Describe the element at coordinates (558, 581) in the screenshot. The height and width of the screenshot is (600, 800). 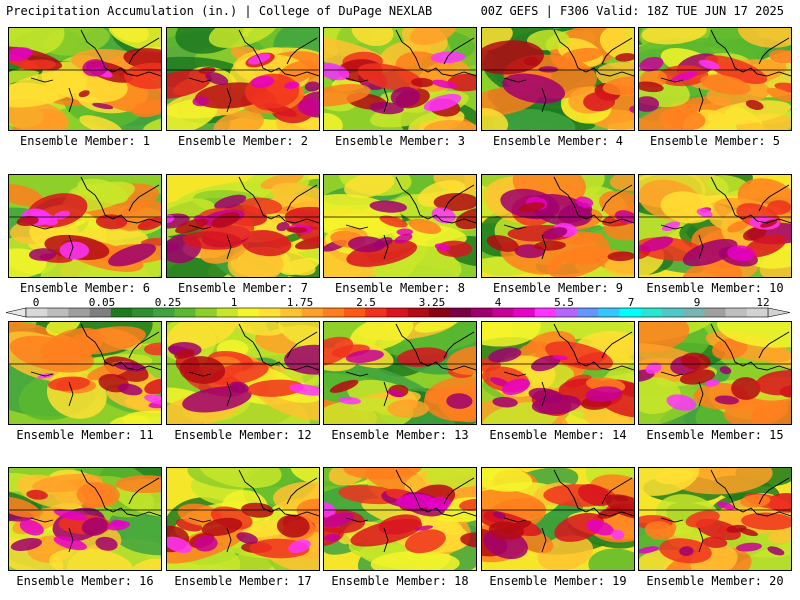
I see `ensemble-member-label: Ensemble Member: 19` at that location.